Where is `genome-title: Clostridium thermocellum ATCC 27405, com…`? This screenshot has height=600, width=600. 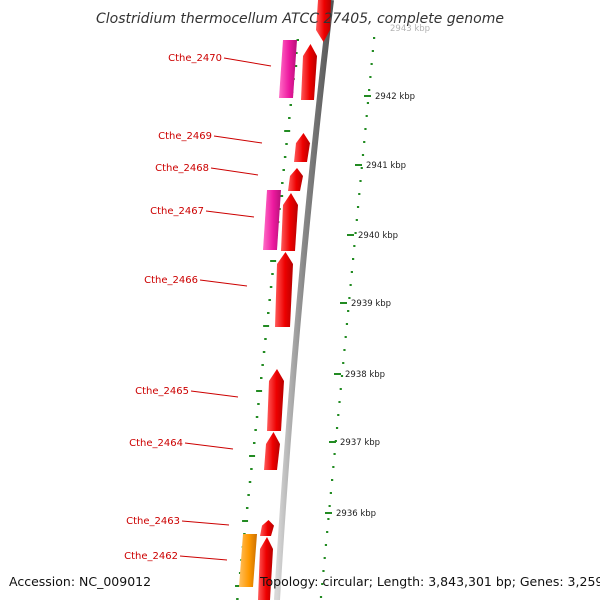 genome-title: Clostridium thermocellum ATCC 27405, com… is located at coordinates (300, 19).